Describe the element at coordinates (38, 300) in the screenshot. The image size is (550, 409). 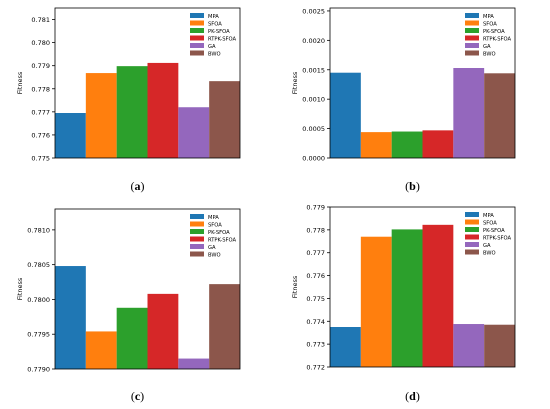
I see `y-tick-label: 0.7800` at that location.